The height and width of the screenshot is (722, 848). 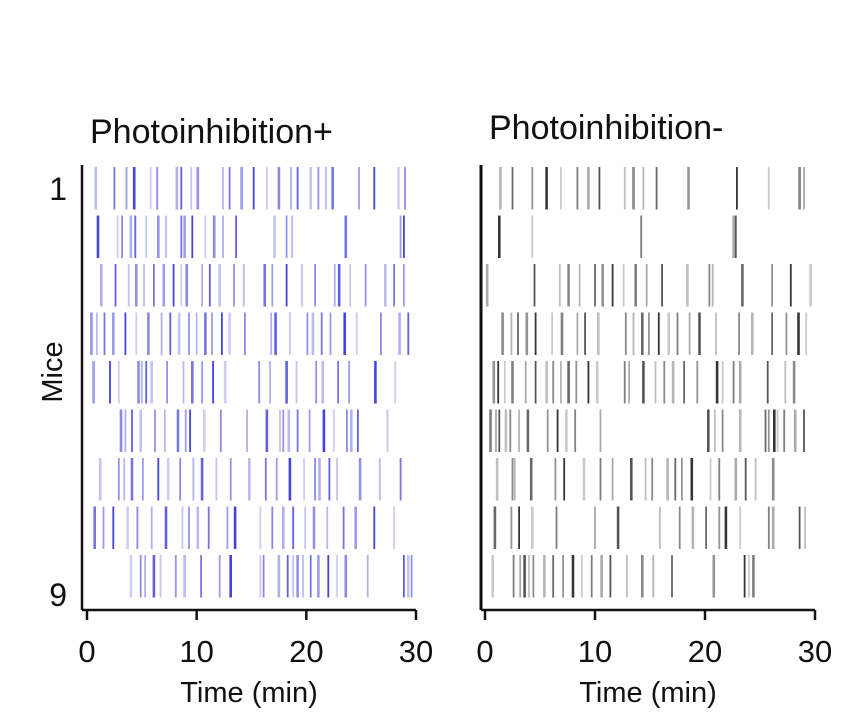 What do you see at coordinates (53, 371) in the screenshot?
I see `y-axis-label: Mice` at bounding box center [53, 371].